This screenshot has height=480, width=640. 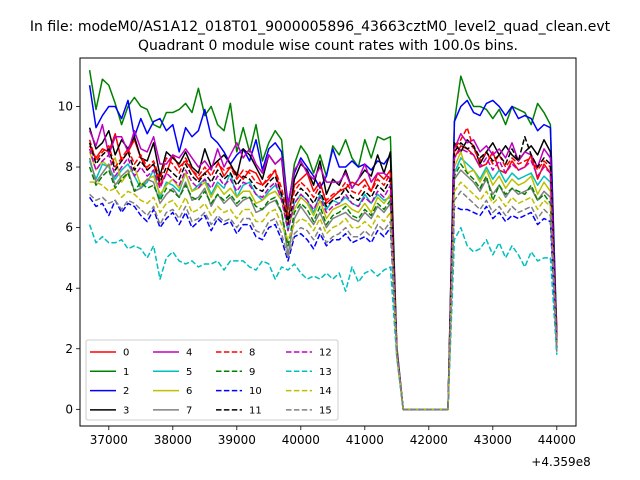 I want to click on x-tick-label: 43000, so click(x=493, y=440).